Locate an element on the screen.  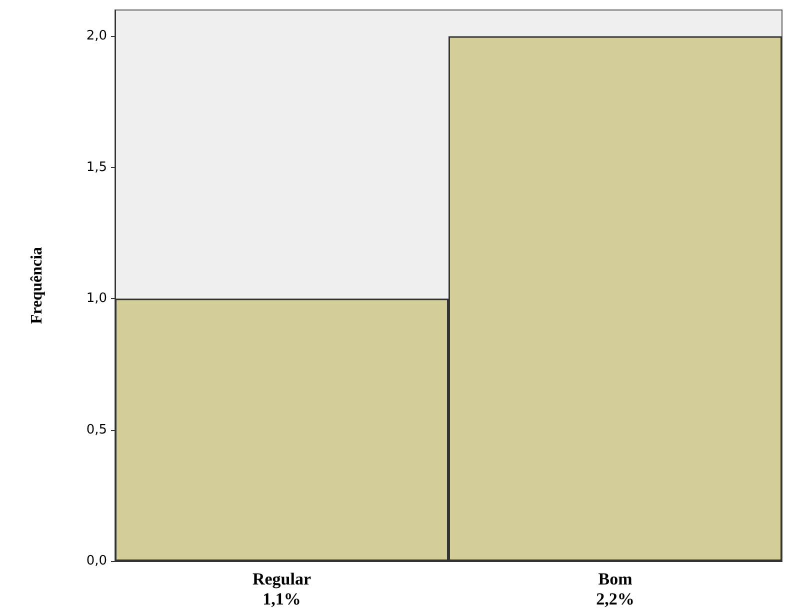
y-tick-label: 2,0 is located at coordinates (96, 36).